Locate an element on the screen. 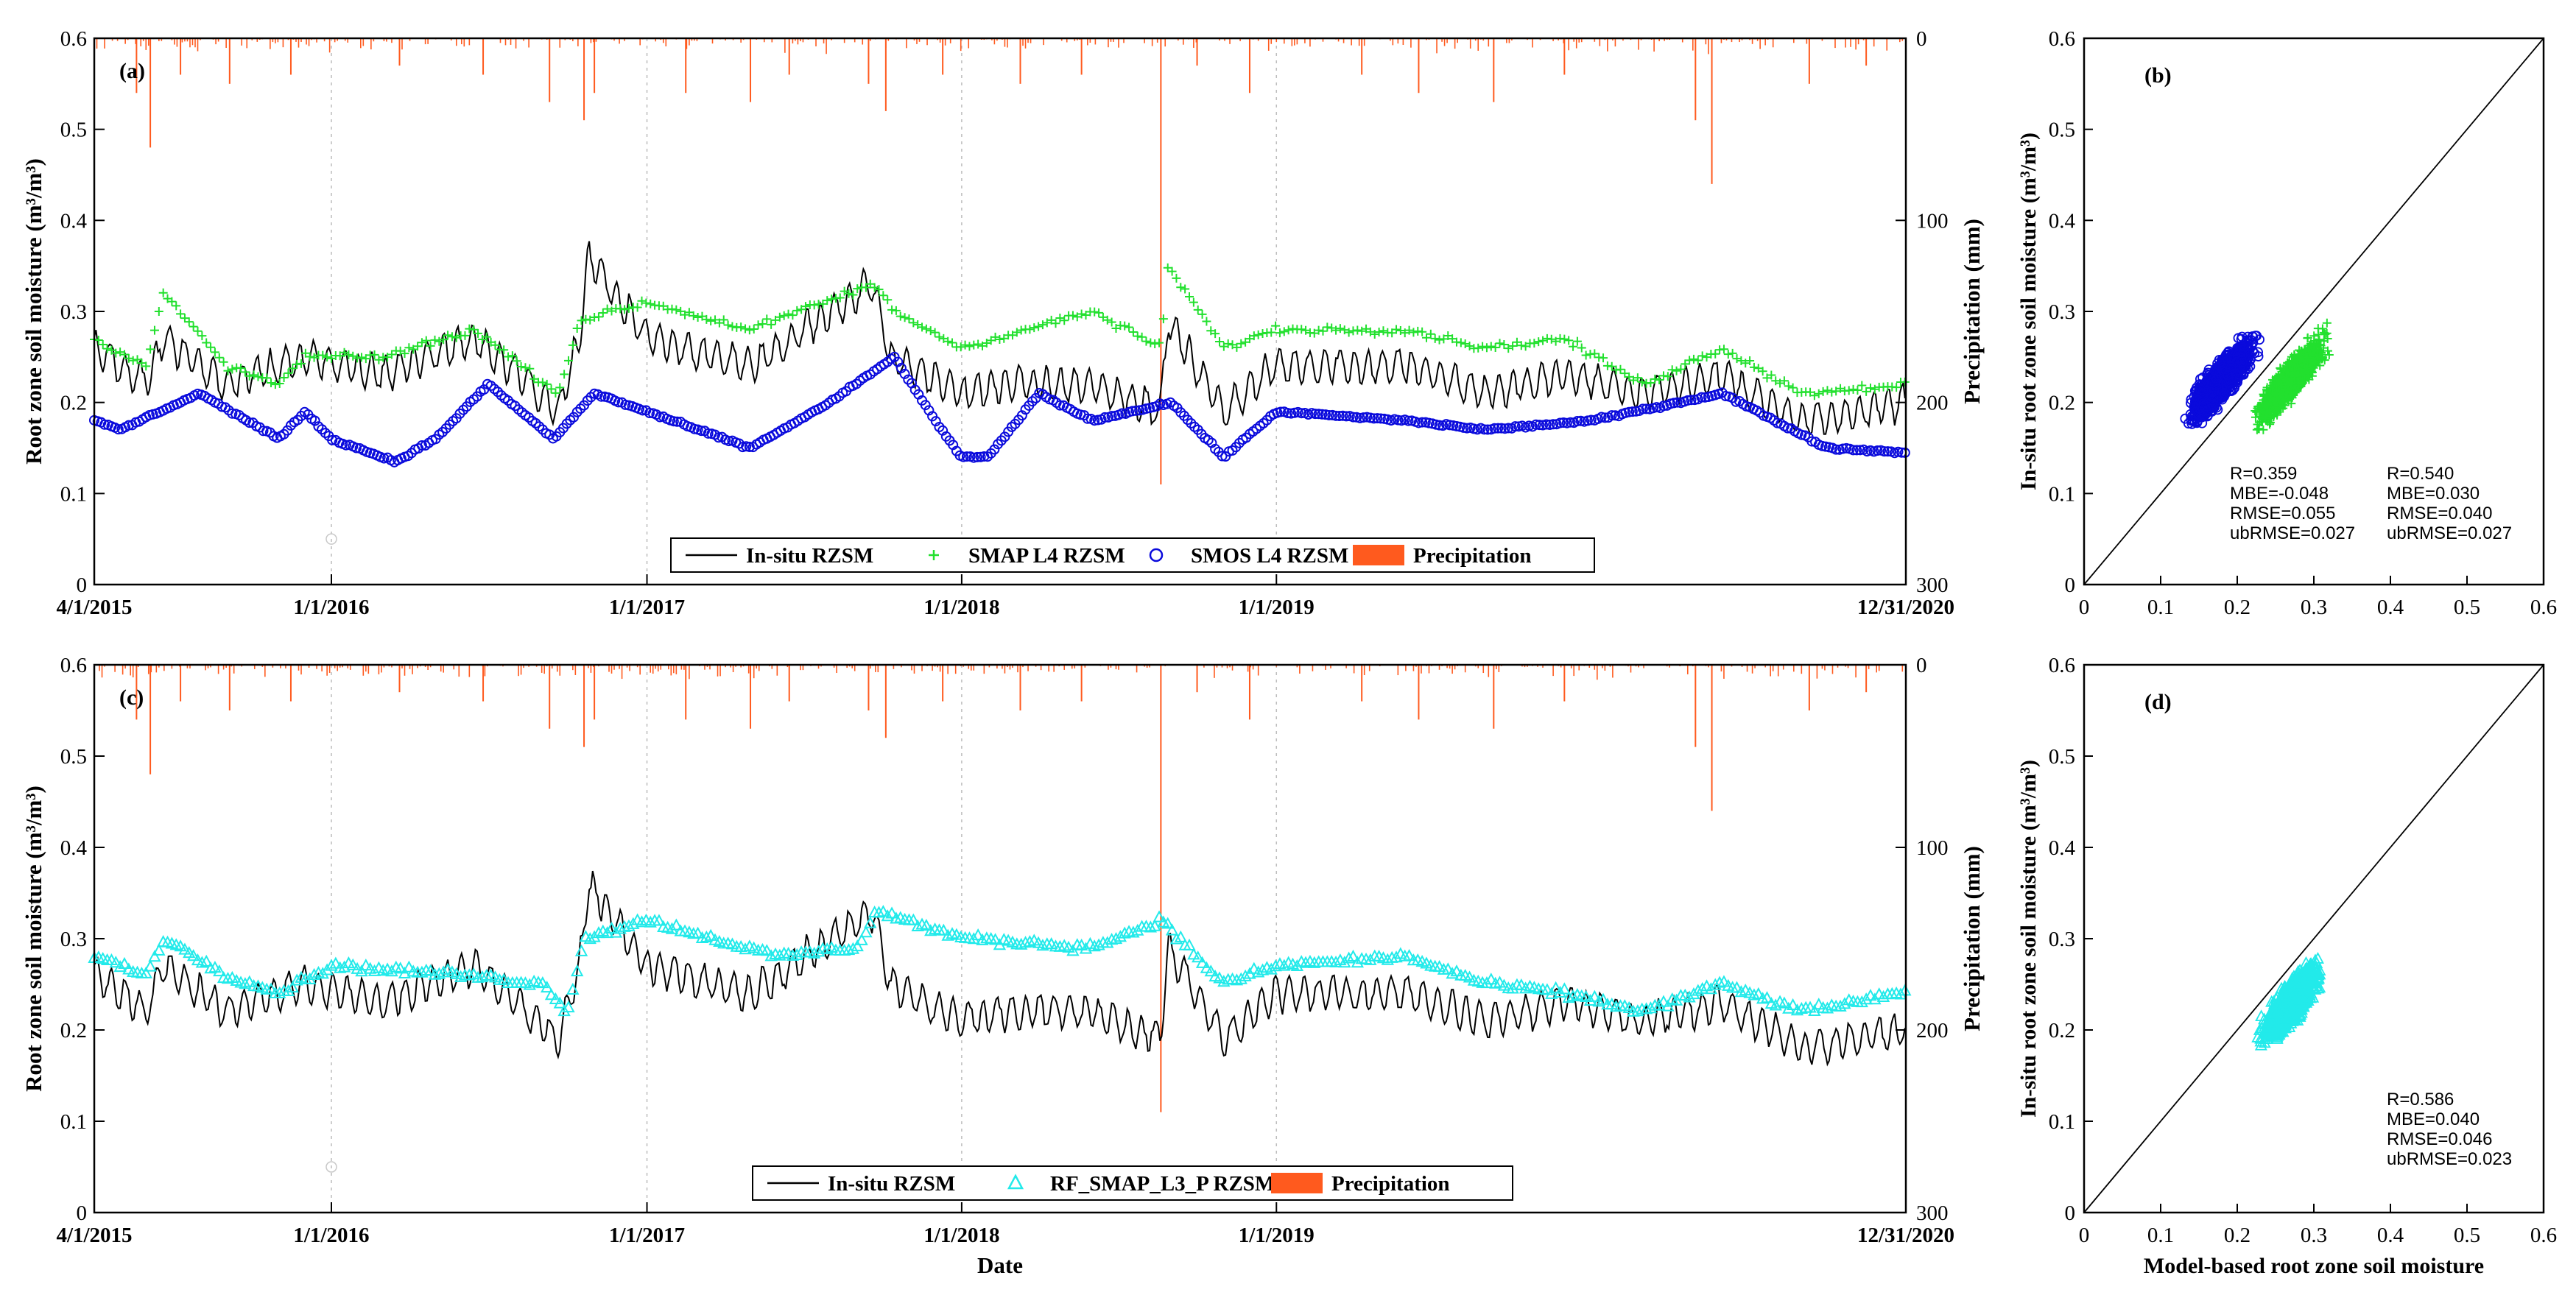 Image resolution: width=2576 pixels, height=1295 pixels. y-tick-label: 0.3 is located at coordinates (73, 939).